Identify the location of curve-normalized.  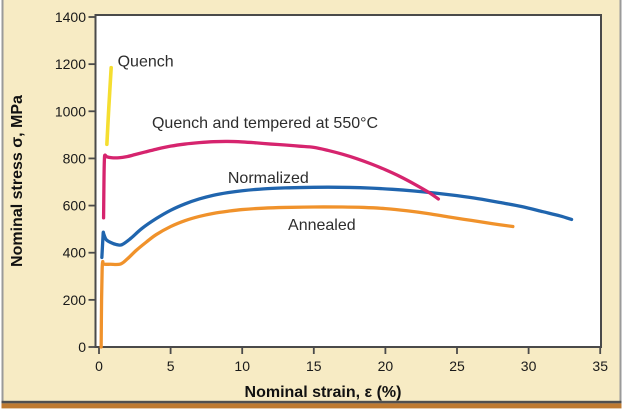
(337, 222).